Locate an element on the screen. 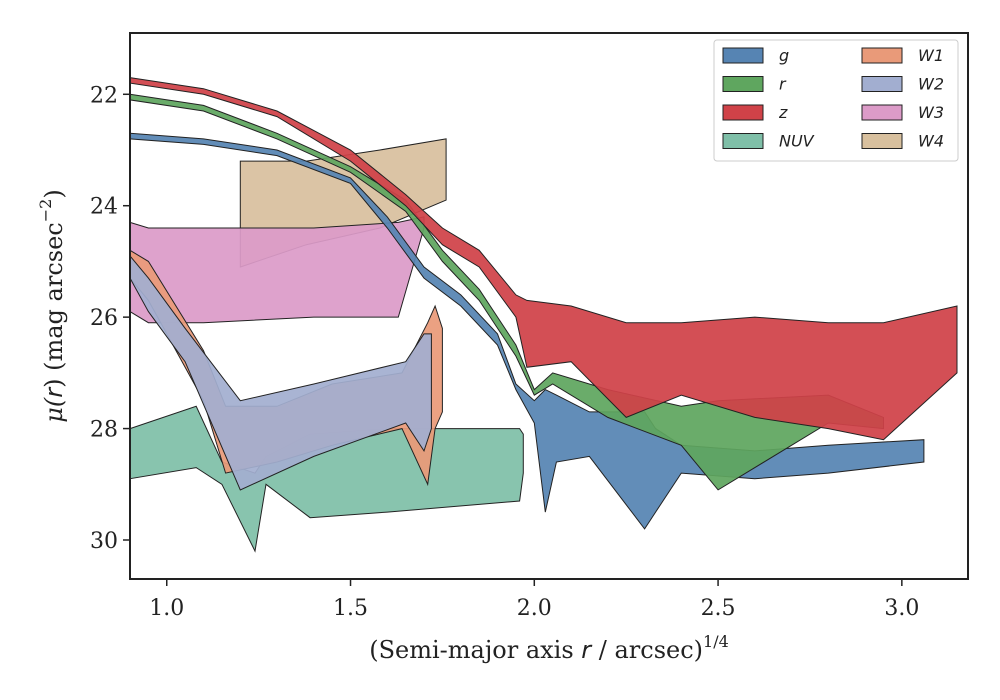 This screenshot has width=1000, height=700. y-tick-label: 30 is located at coordinates (104, 541).